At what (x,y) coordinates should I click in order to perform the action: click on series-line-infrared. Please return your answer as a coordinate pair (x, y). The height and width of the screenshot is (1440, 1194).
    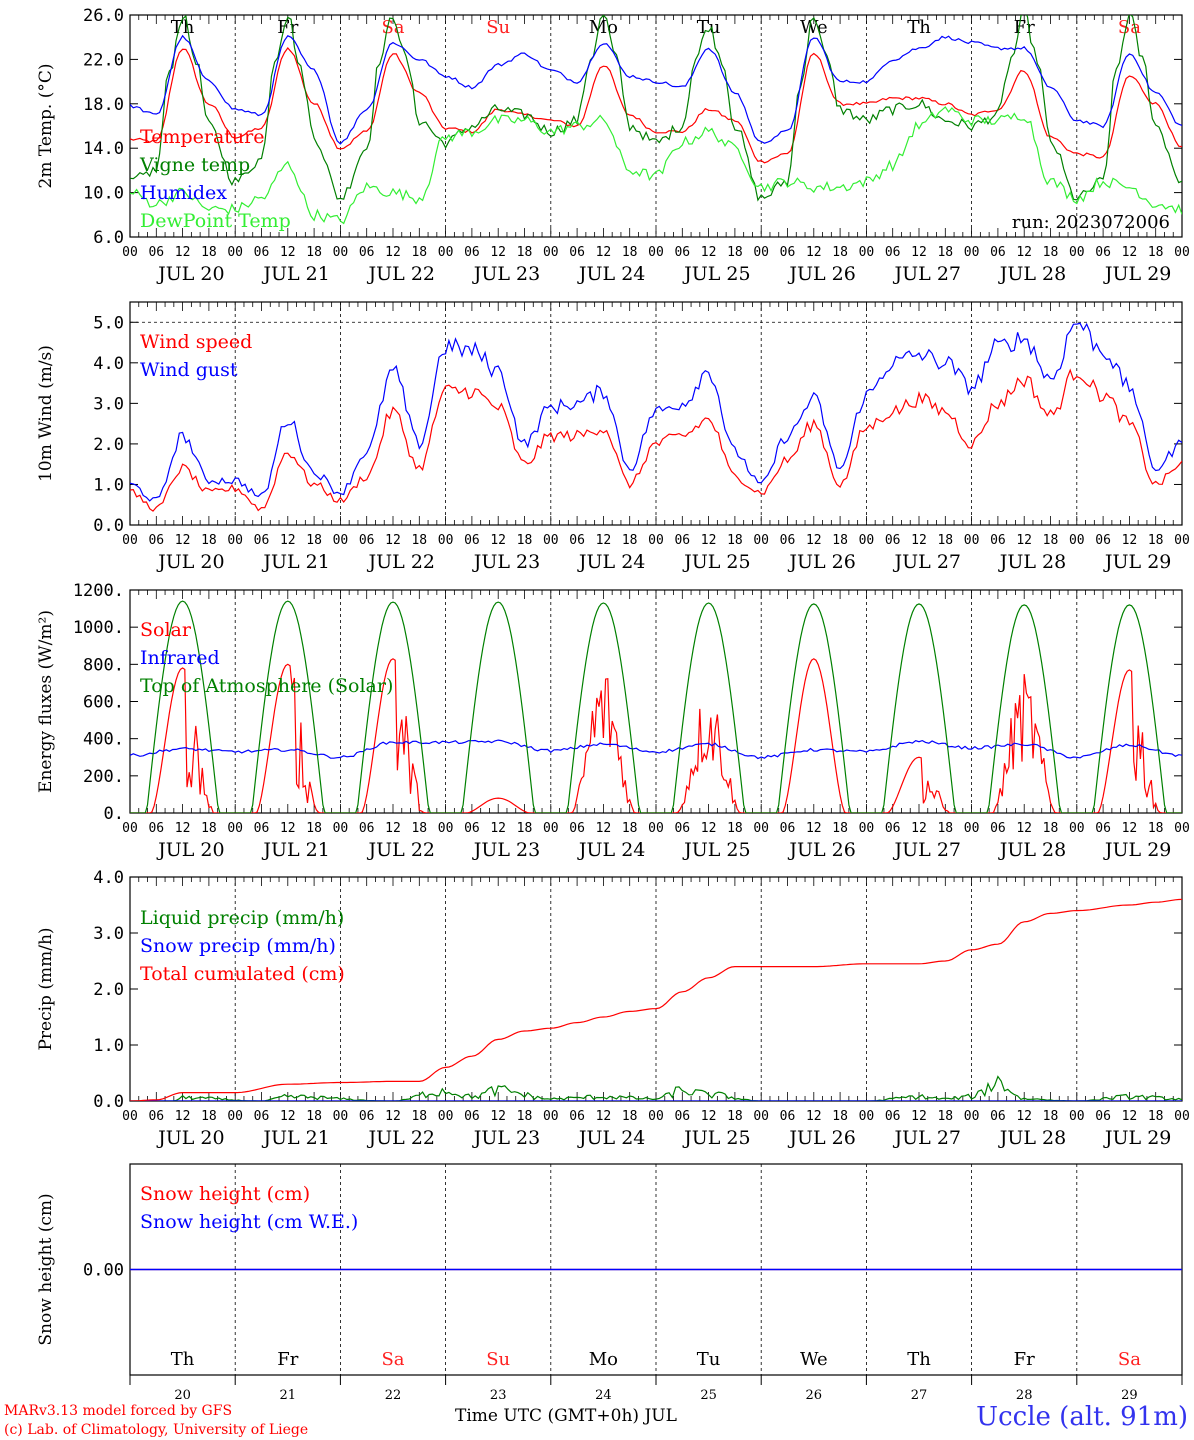
    Looking at the image, I should click on (656, 749).